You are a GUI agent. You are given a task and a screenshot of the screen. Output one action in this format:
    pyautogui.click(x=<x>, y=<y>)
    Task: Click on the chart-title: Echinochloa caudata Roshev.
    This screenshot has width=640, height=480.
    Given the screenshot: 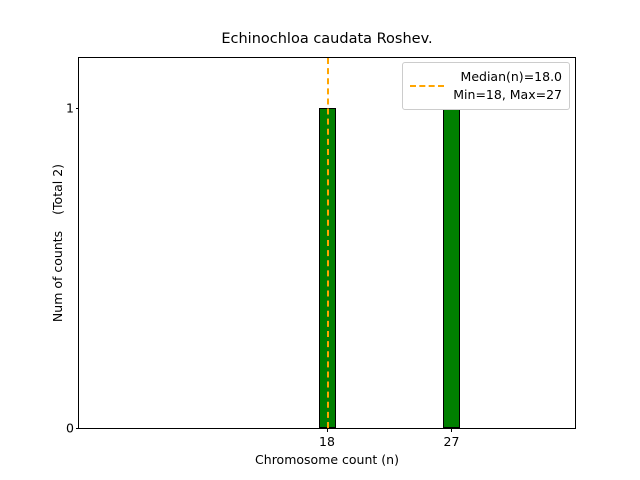 What is the action you would take?
    pyautogui.click(x=327, y=39)
    